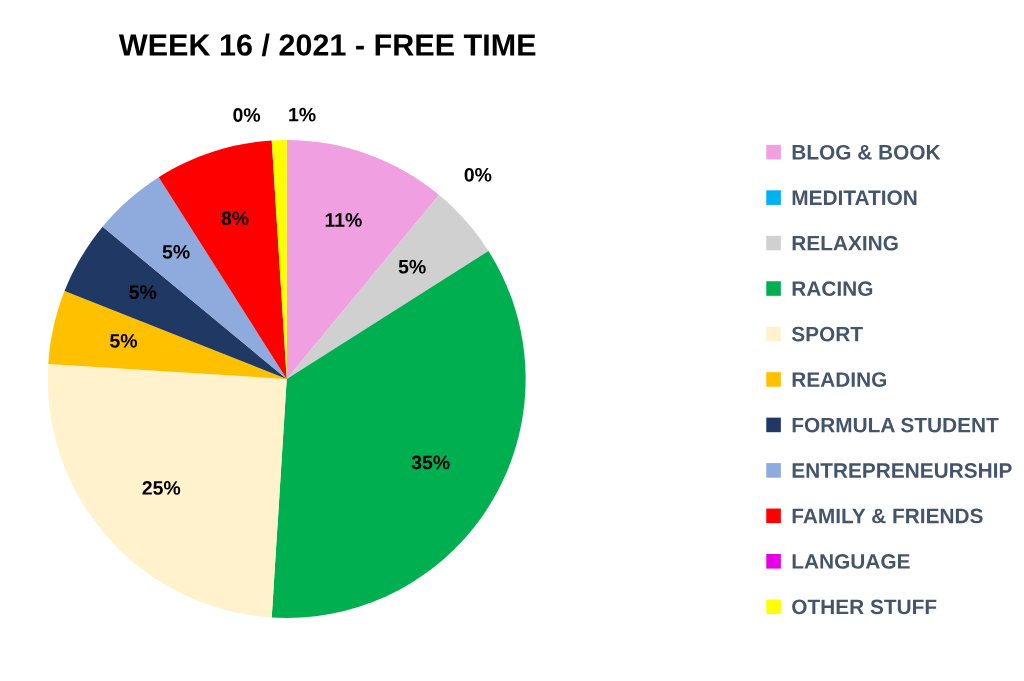  What do you see at coordinates (235, 218) in the screenshot?
I see `data-label: 8%` at bounding box center [235, 218].